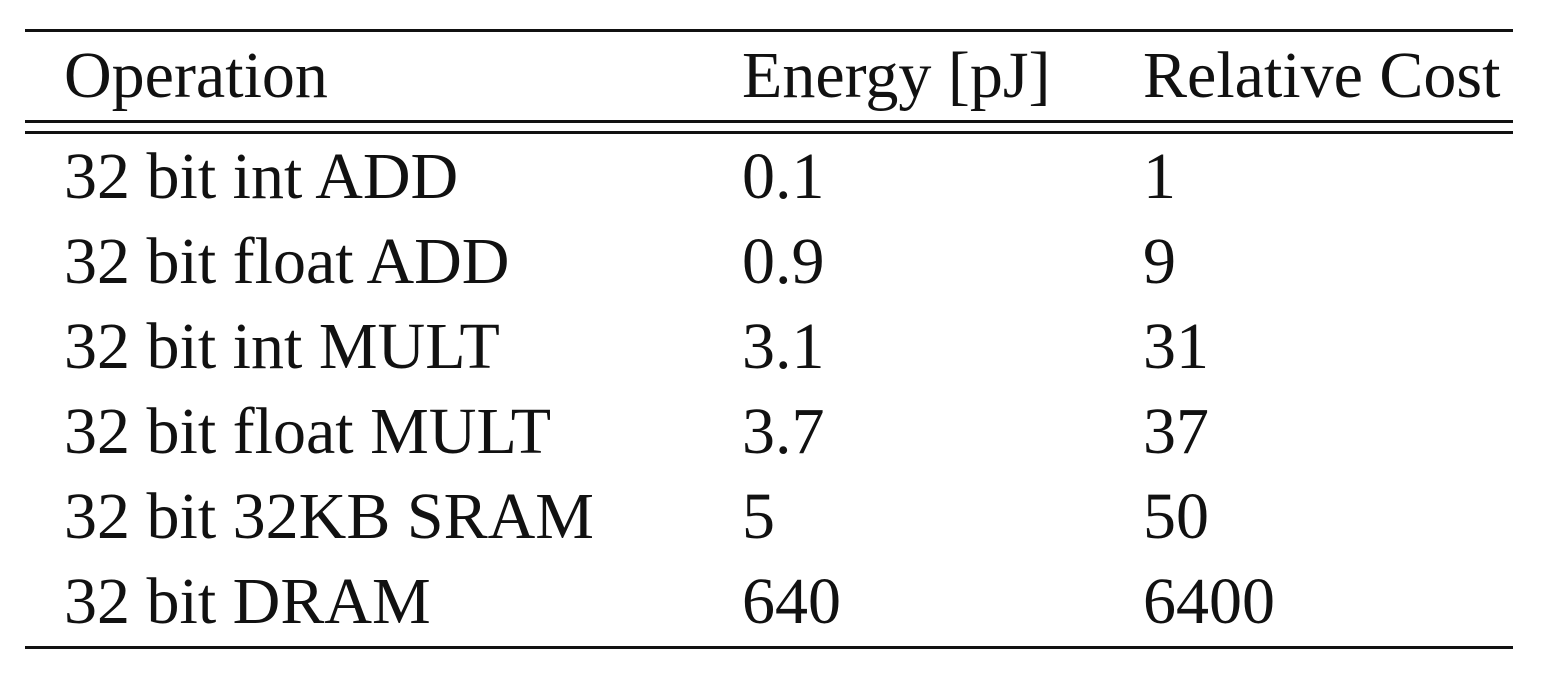  Describe the element at coordinates (287, 261) in the screenshot. I see `cell-operation: 32 bit float ADD` at that location.